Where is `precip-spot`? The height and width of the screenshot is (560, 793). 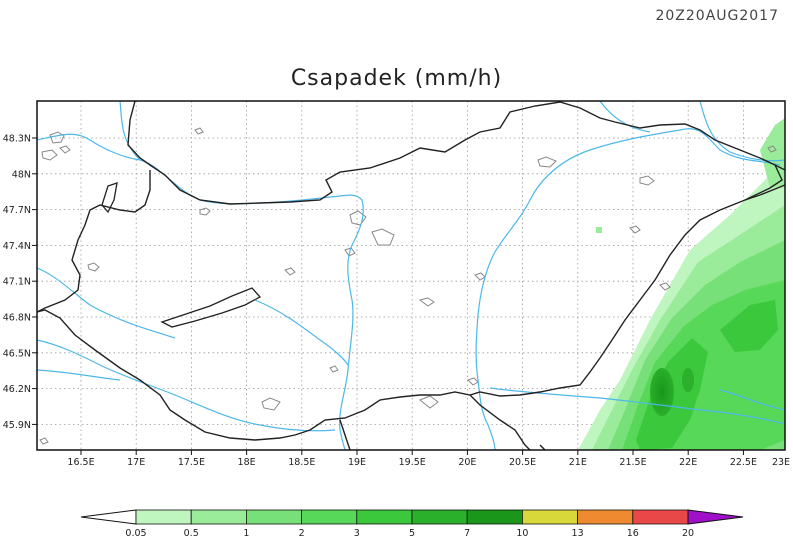
precip-spot is located at coordinates (599, 230).